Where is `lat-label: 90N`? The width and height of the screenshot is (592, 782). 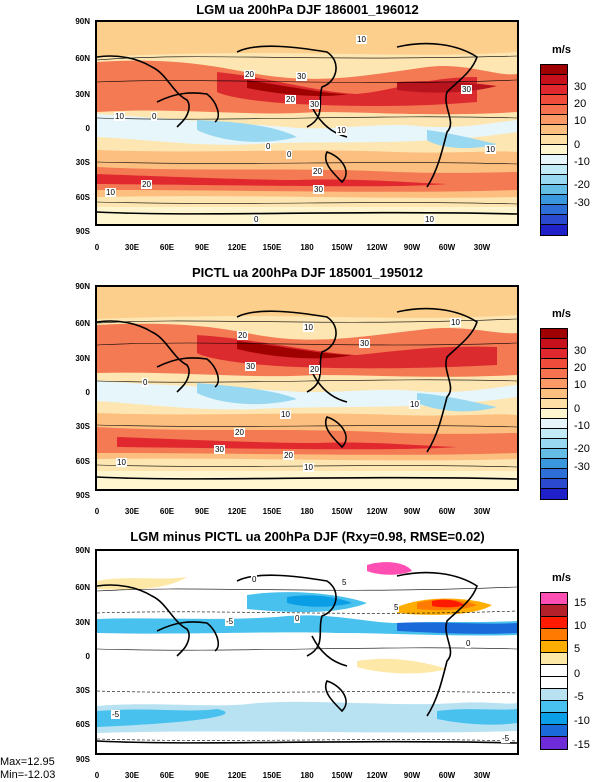 lat-label: 90N is located at coordinates (82, 286).